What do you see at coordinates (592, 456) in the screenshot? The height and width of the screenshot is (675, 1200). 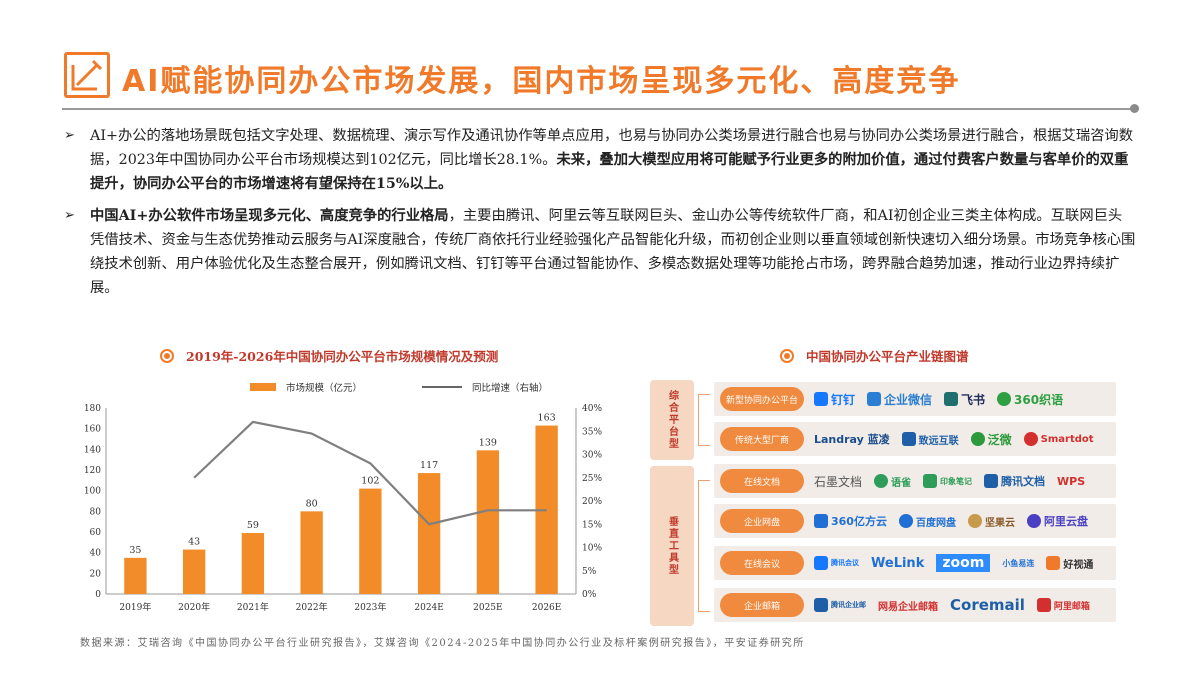 I see `y2-tick-label: 30%` at bounding box center [592, 456].